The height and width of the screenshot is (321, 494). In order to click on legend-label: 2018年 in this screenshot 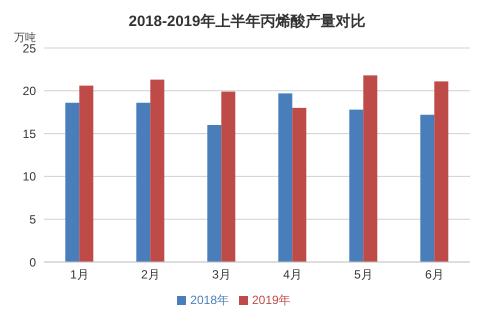, I will do `click(209, 300)`.